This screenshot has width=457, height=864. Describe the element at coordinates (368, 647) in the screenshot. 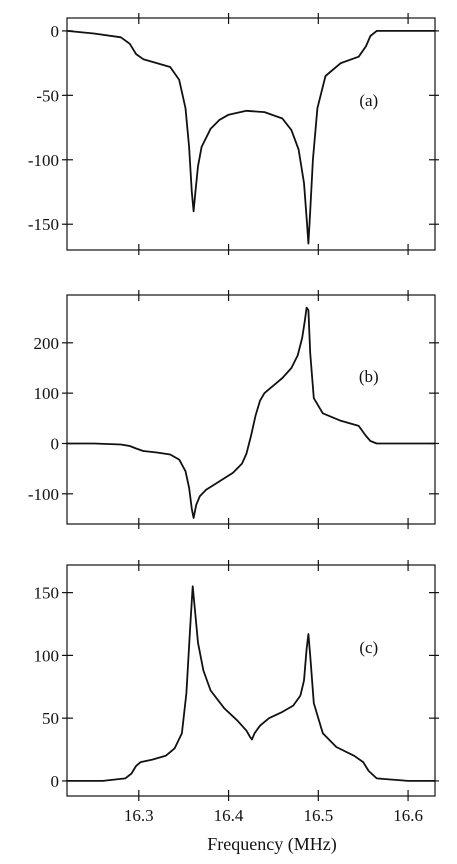

I see `panel-label: (c)` at that location.